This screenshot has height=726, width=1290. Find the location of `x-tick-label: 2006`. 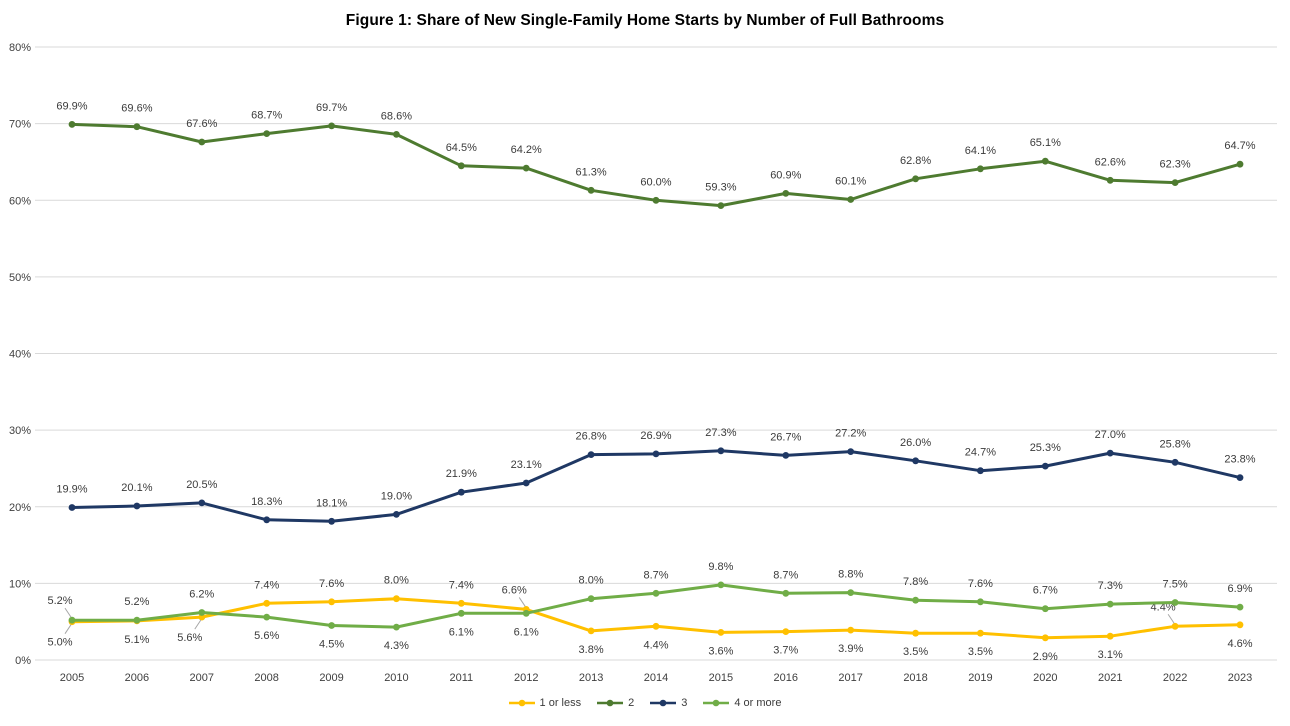

x-tick-label: 2006 is located at coordinates (137, 678).